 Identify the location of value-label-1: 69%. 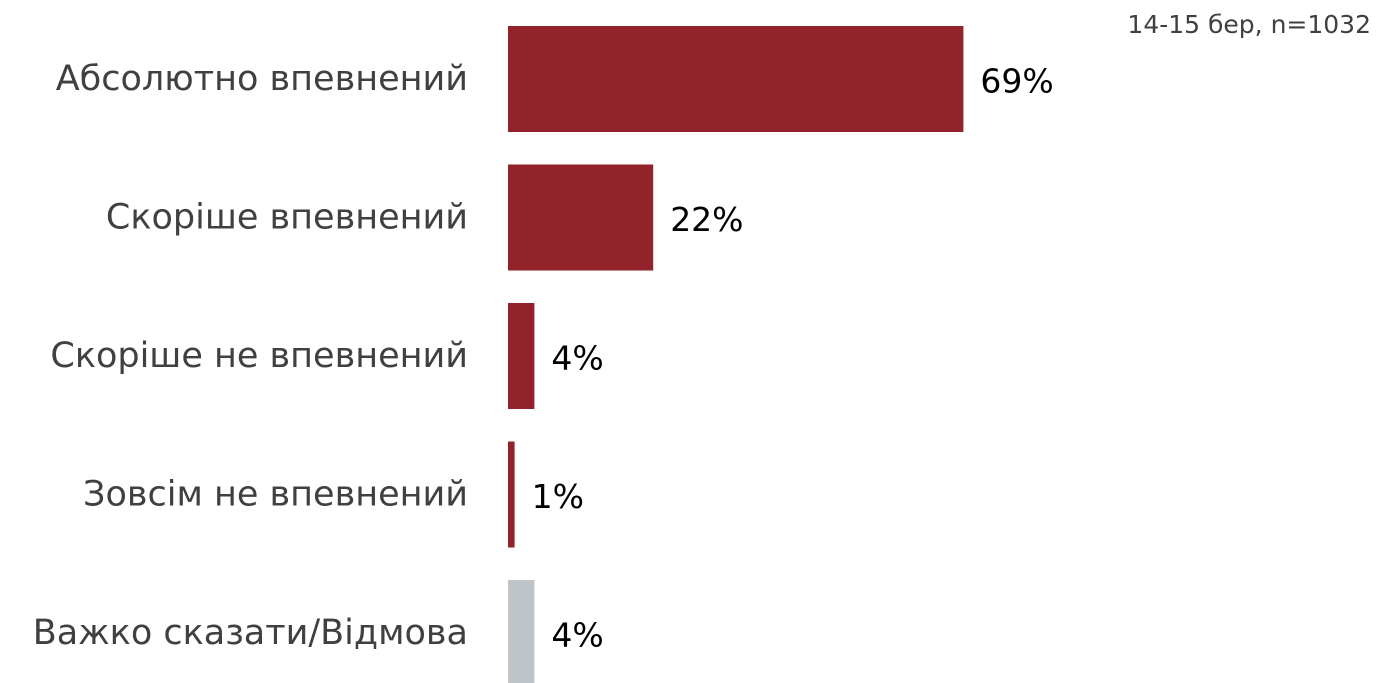
(1016, 81).